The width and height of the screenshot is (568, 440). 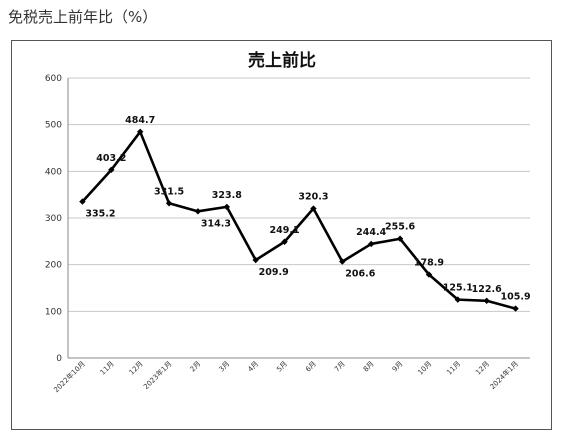 I want to click on x-tick-label: 10月, so click(x=424, y=368).